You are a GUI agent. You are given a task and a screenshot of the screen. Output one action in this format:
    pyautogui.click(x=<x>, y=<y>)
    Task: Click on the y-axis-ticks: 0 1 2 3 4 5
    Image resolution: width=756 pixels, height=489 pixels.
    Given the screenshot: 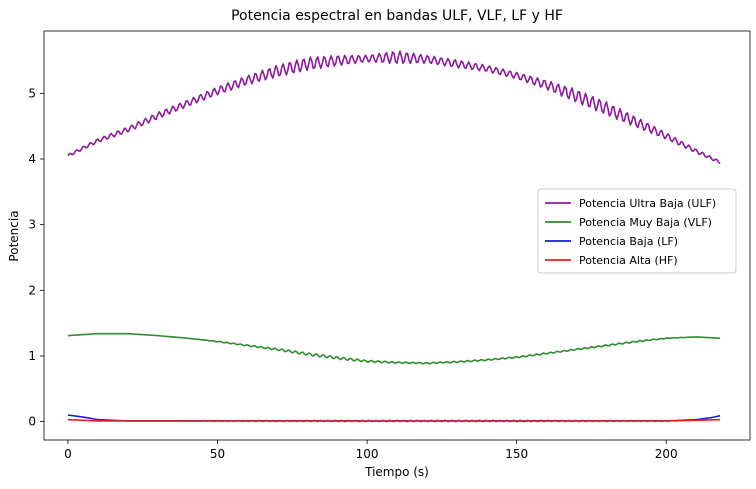 What is the action you would take?
    pyautogui.click(x=36, y=257)
    